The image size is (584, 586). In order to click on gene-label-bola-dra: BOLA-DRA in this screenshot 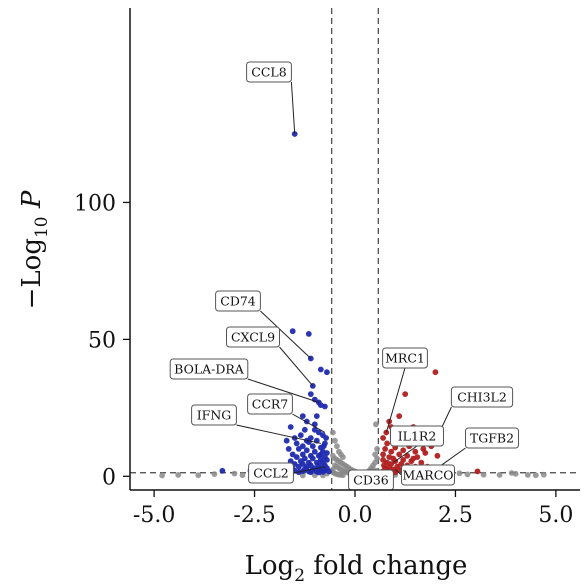, I will do `click(209, 369)`.